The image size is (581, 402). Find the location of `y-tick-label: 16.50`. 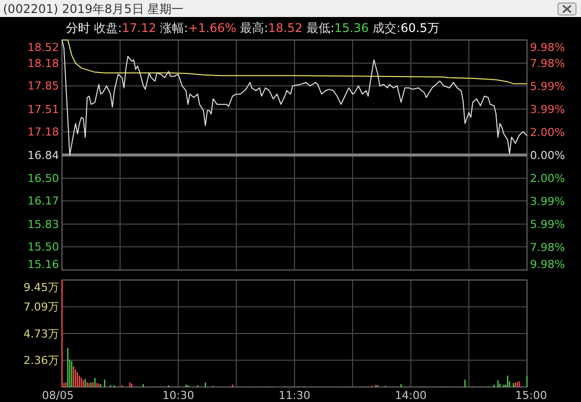

y-tick-label: 16.50 is located at coordinates (43, 179).